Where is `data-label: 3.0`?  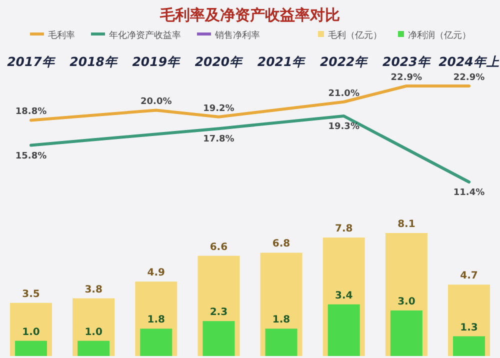 data-label: 3.0 is located at coordinates (407, 302).